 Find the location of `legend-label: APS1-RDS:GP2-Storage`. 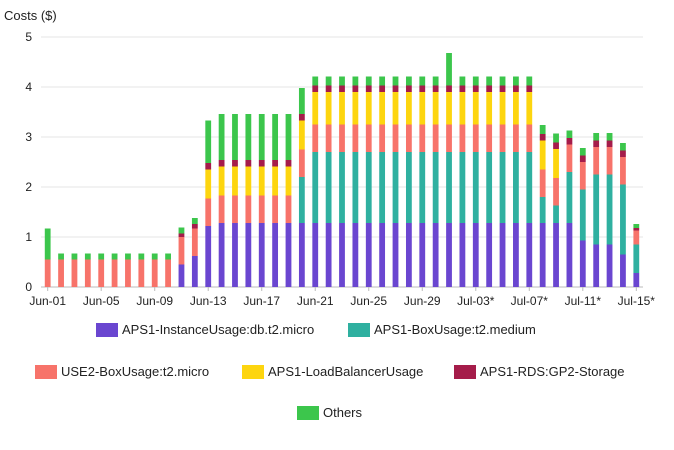

legend-label: APS1-RDS:GP2-Storage is located at coordinates (552, 371).